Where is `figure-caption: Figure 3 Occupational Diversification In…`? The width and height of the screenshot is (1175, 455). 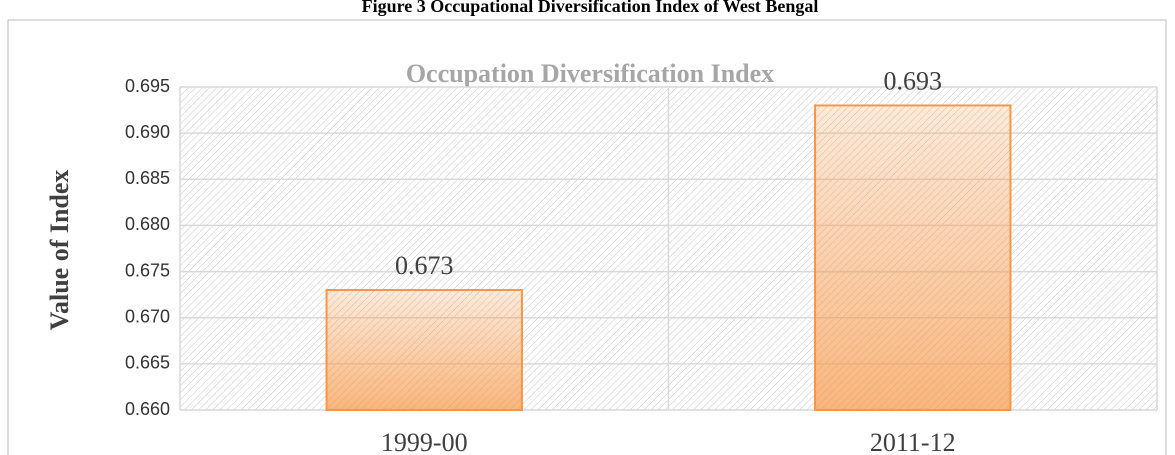
figure-caption: Figure 3 Occupational Diversification In… is located at coordinates (590, 8).